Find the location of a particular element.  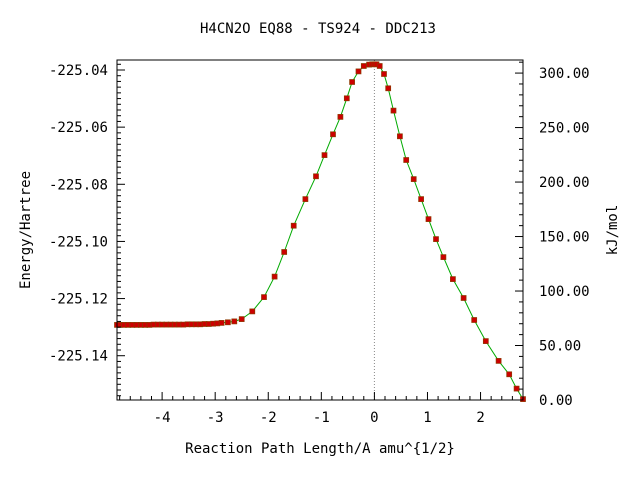

y-tick-label-right: 0.00 is located at coordinates (556, 401).